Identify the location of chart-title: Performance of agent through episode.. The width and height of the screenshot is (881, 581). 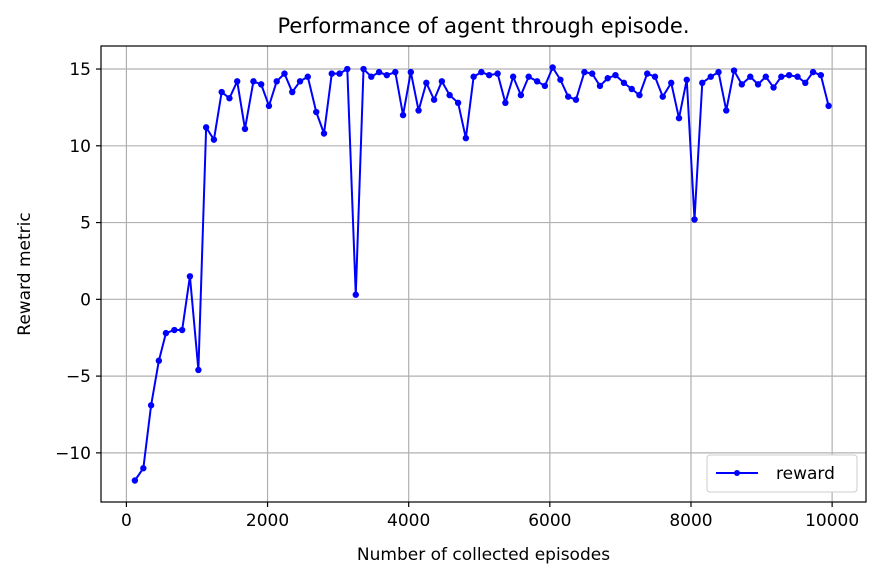
(484, 26).